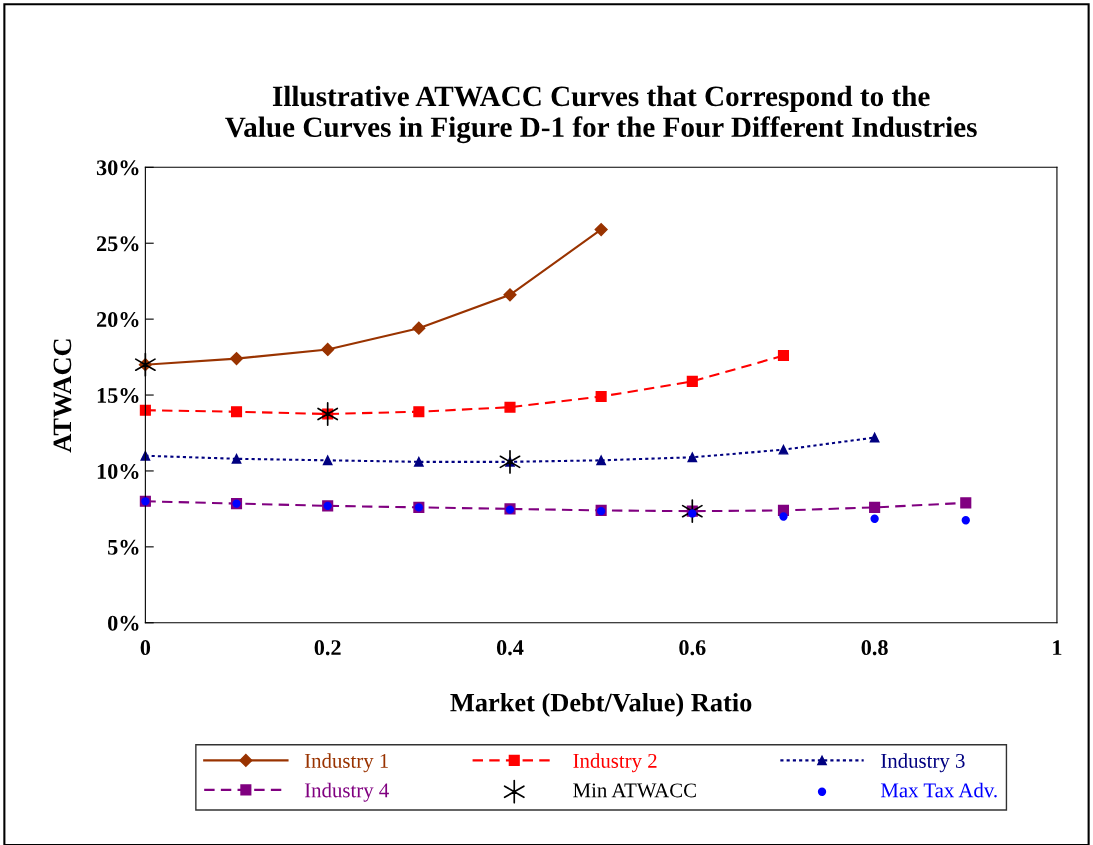  I want to click on x-tick-label: 1, so click(1057, 647).